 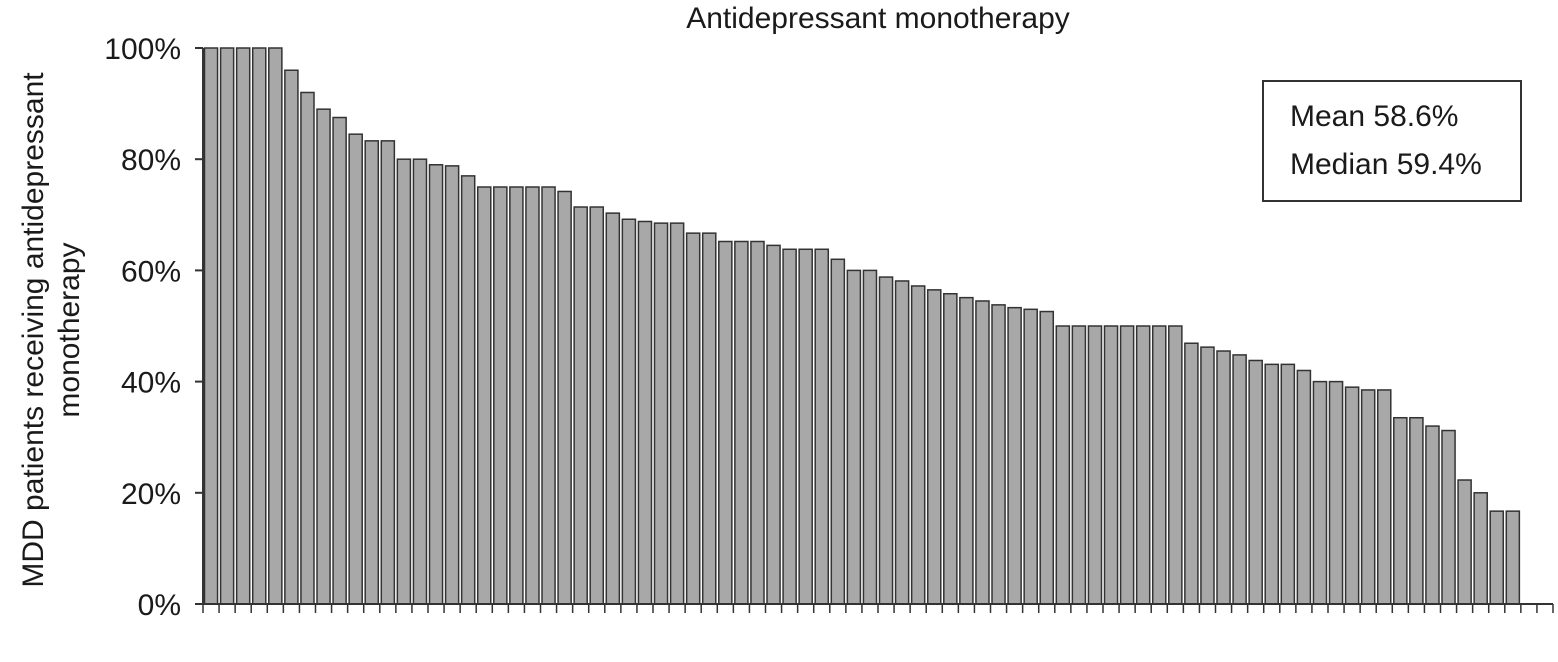 I want to click on stats-box: Mean 58.6% Median 59.4%, so click(x=1392, y=141).